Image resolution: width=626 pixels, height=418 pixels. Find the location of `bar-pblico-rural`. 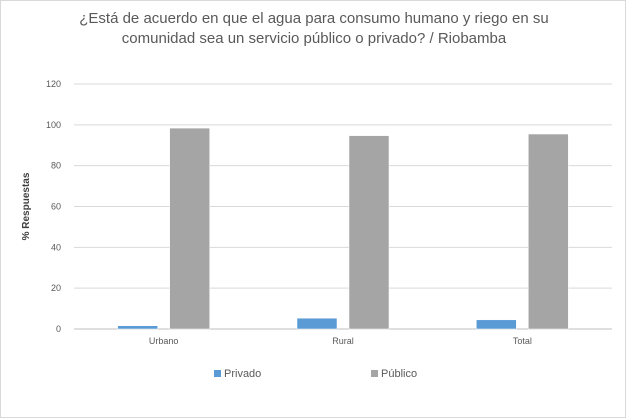

bar-pblico-rural is located at coordinates (369, 232).